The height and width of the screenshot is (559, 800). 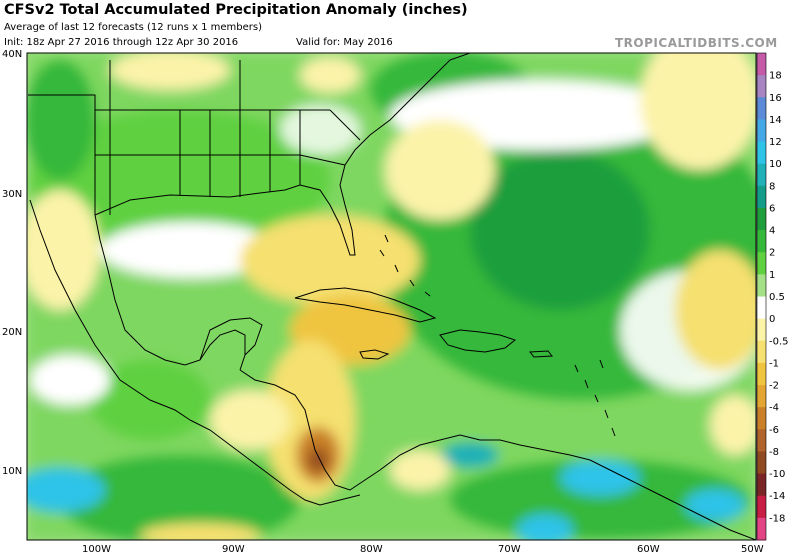 I want to click on colorbar-label: -0.5, so click(x=779, y=341).